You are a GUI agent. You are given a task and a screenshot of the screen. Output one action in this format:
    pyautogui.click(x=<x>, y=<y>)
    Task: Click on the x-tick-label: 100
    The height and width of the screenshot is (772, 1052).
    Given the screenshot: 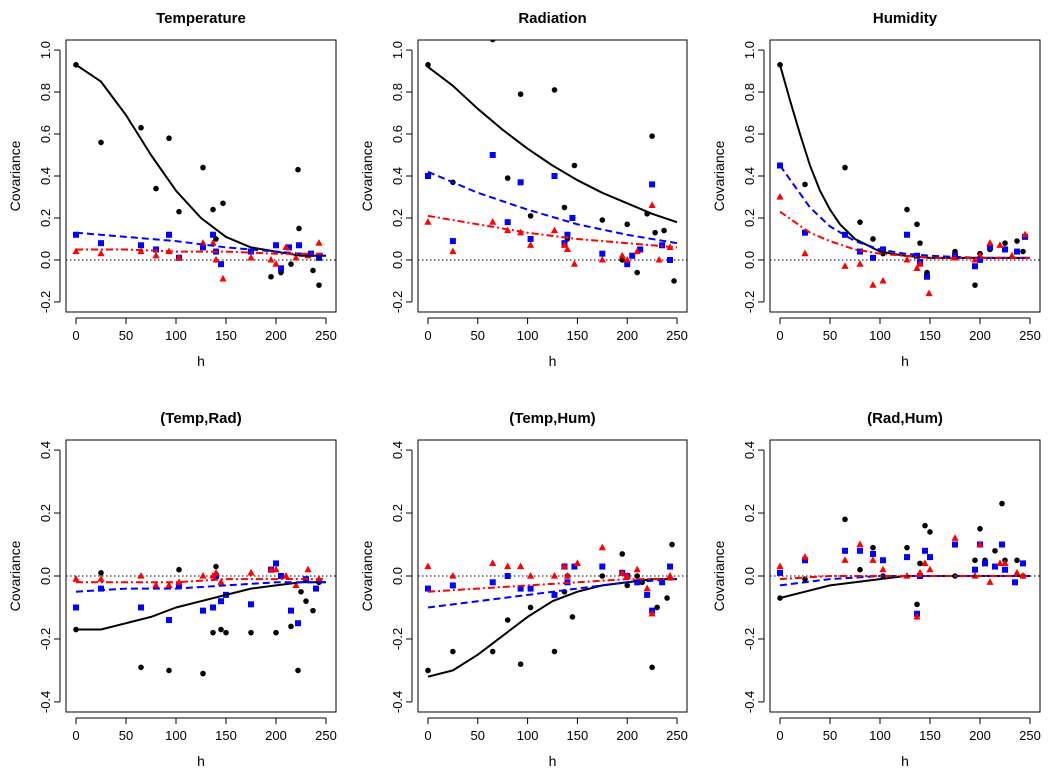 What is the action you would take?
    pyautogui.click(x=176, y=335)
    